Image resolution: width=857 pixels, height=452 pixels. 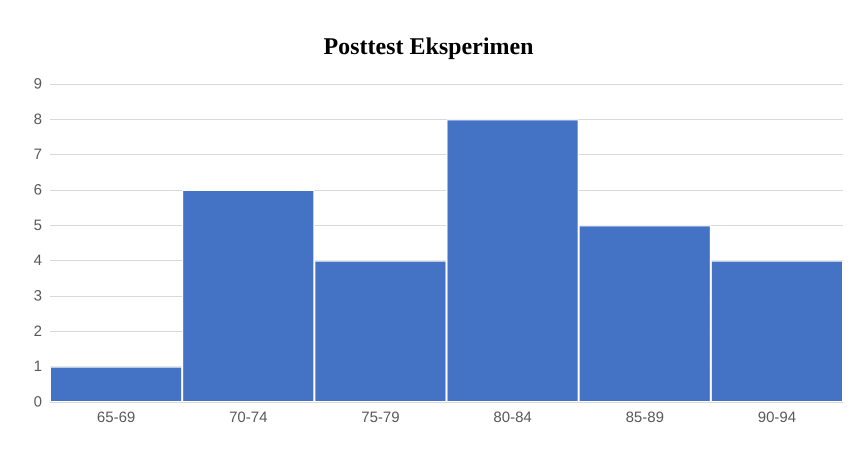 What do you see at coordinates (777, 417) in the screenshot?
I see `x-tick-label: 90-94` at bounding box center [777, 417].